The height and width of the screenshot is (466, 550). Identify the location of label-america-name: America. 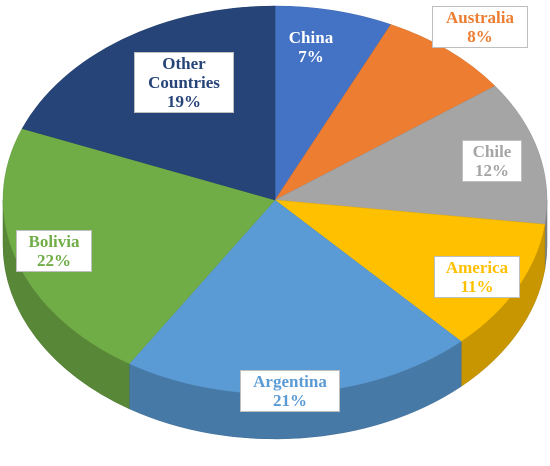
(477, 267).